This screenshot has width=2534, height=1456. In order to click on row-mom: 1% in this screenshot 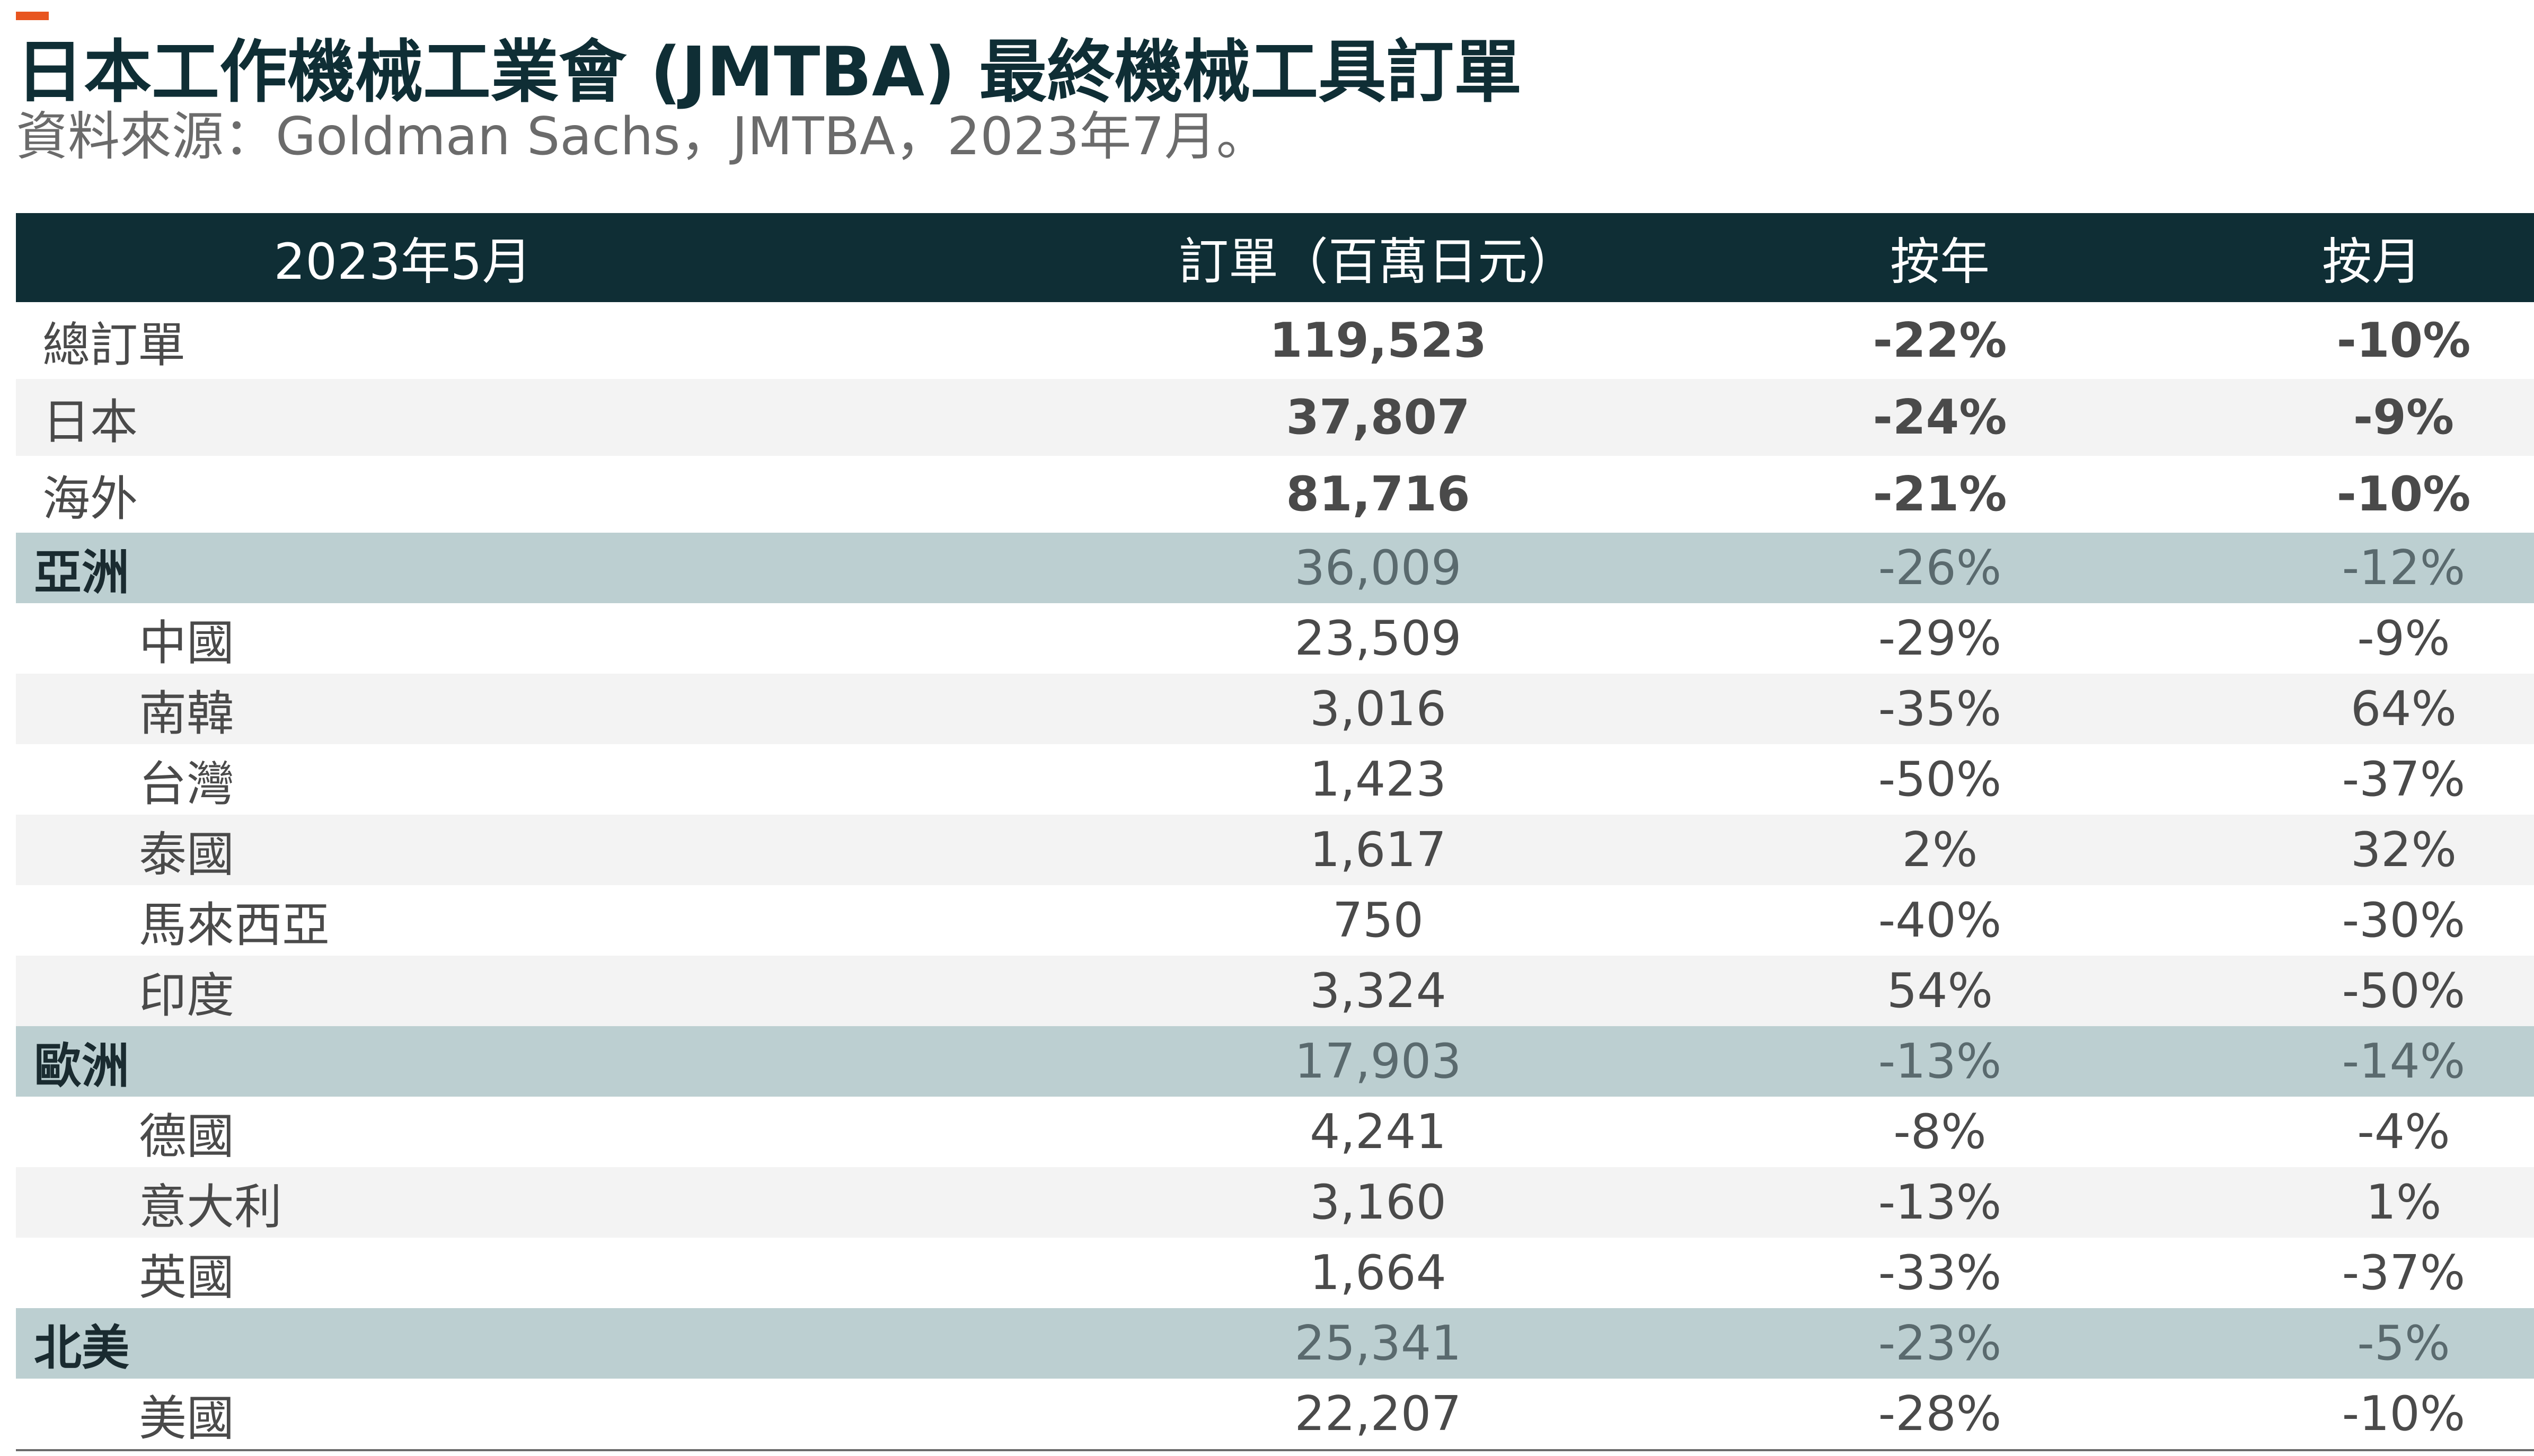, I will do `click(2403, 1202)`.